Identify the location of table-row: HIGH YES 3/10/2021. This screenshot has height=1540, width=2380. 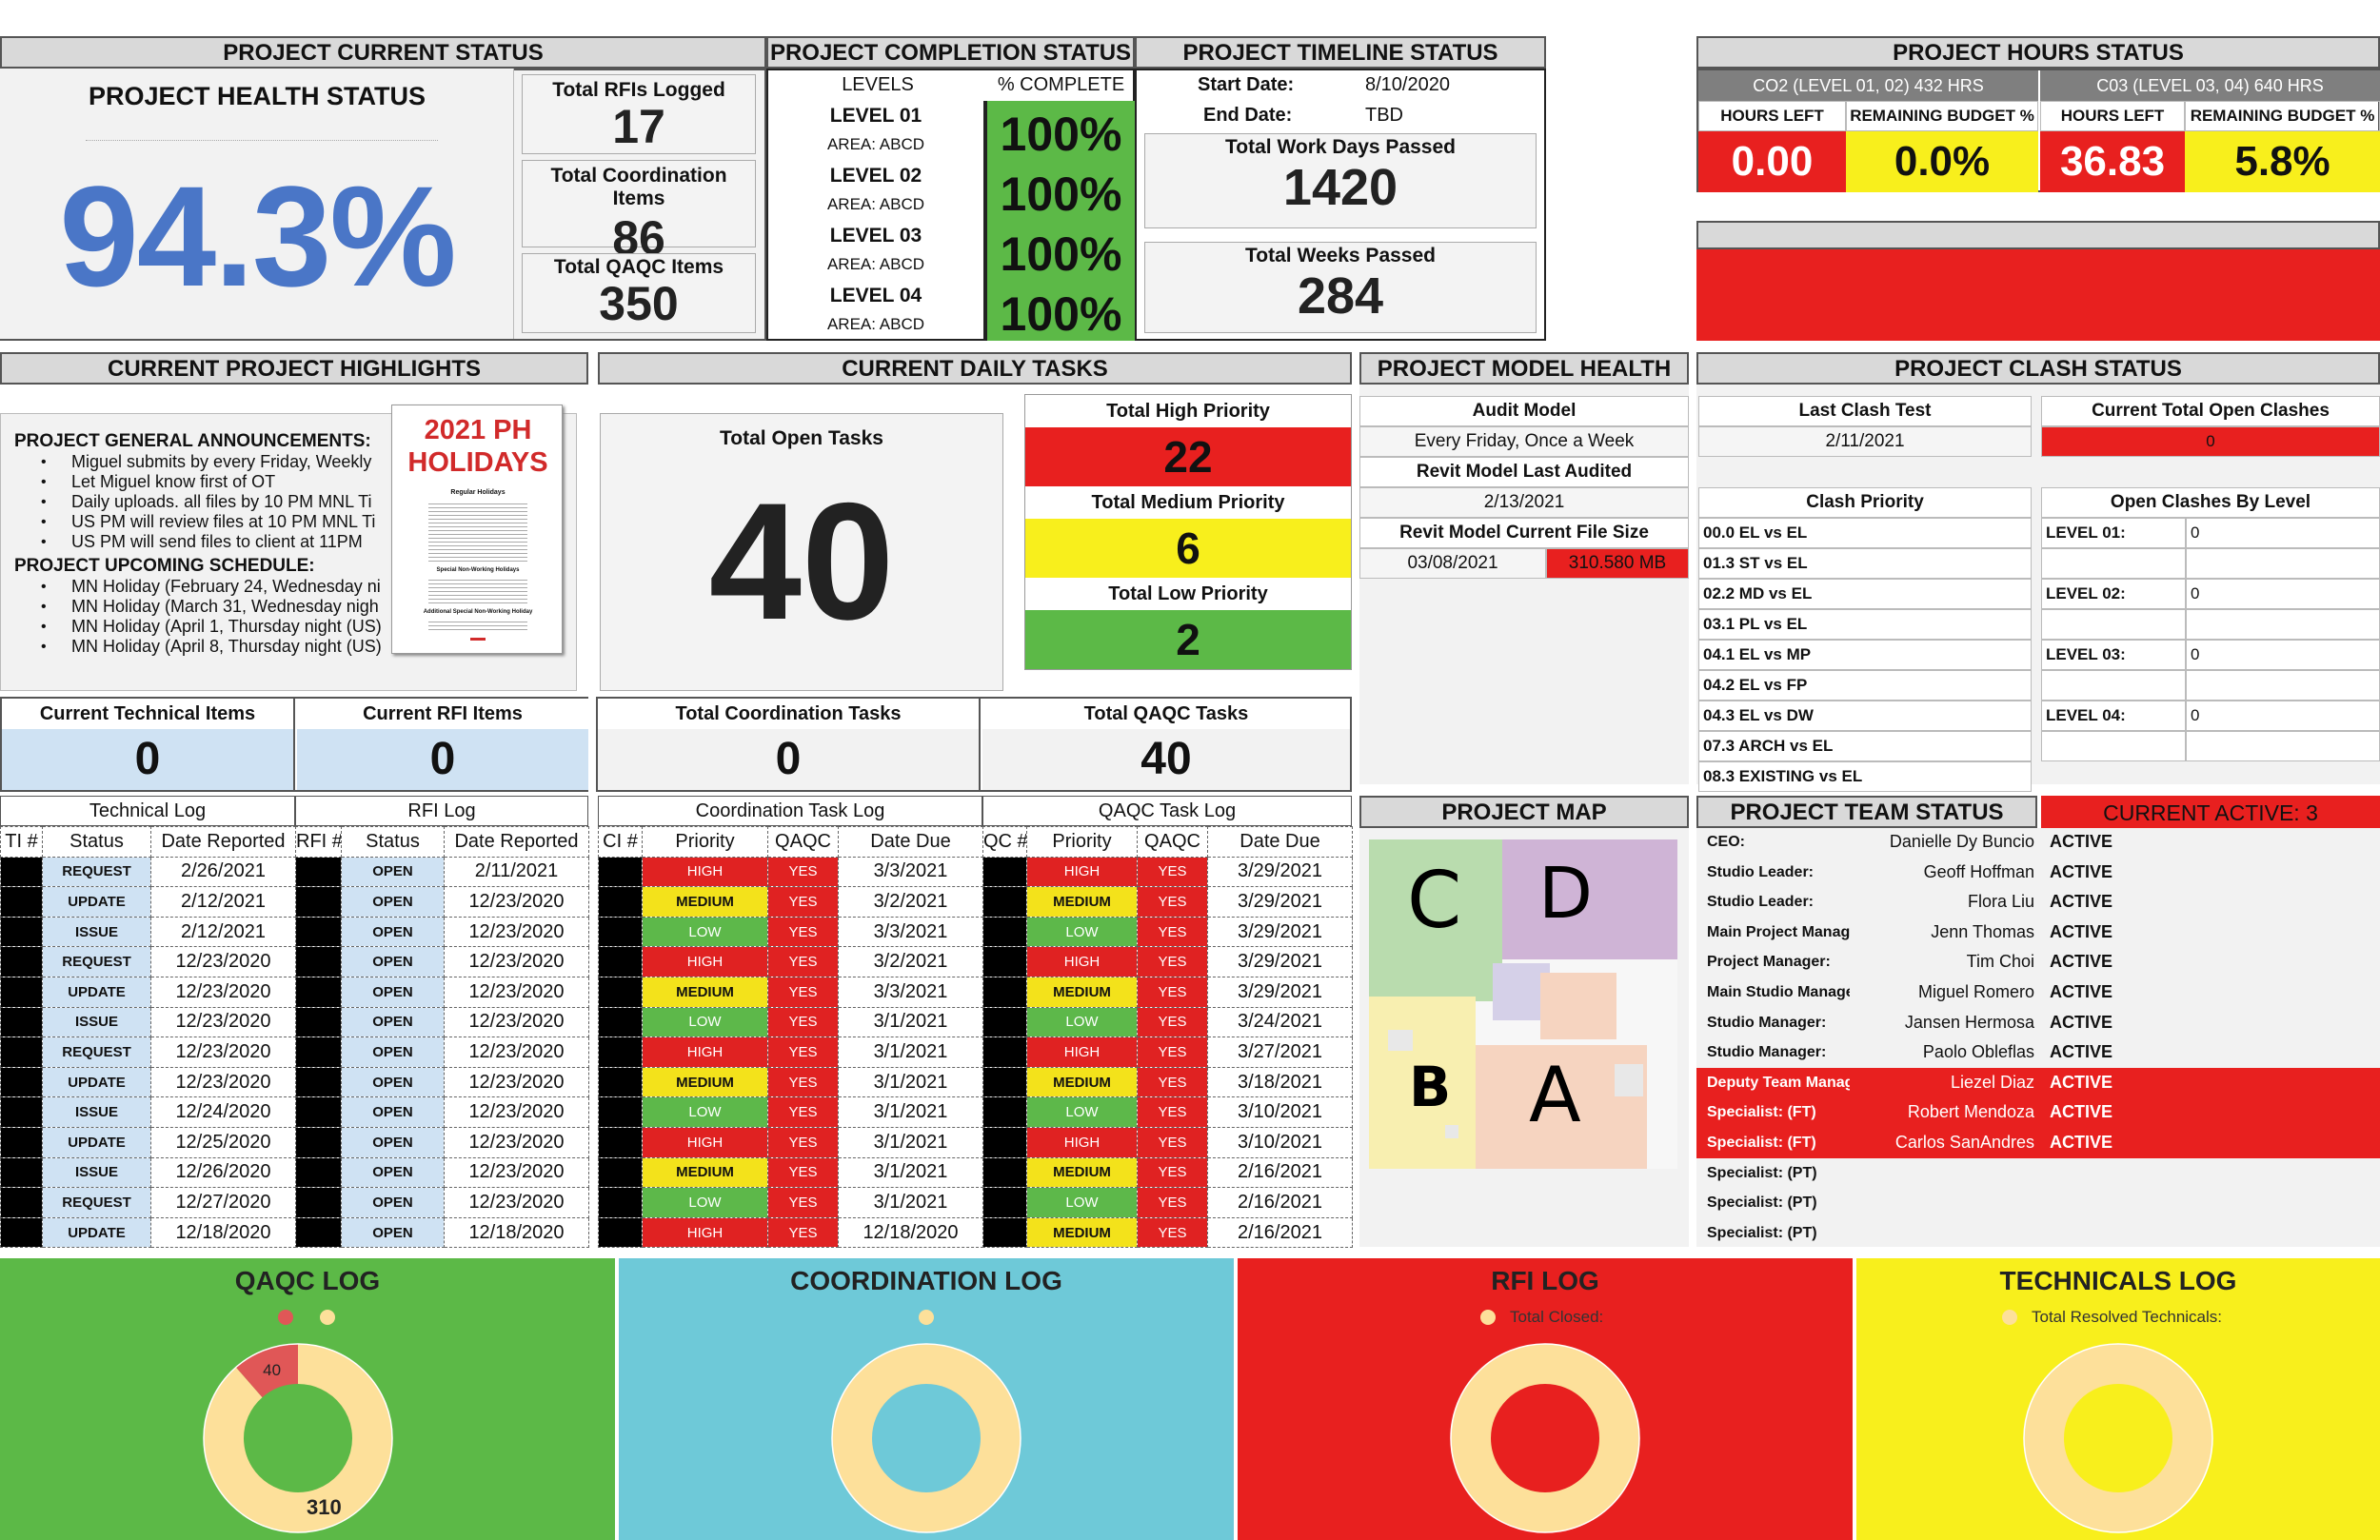
(1167, 1142).